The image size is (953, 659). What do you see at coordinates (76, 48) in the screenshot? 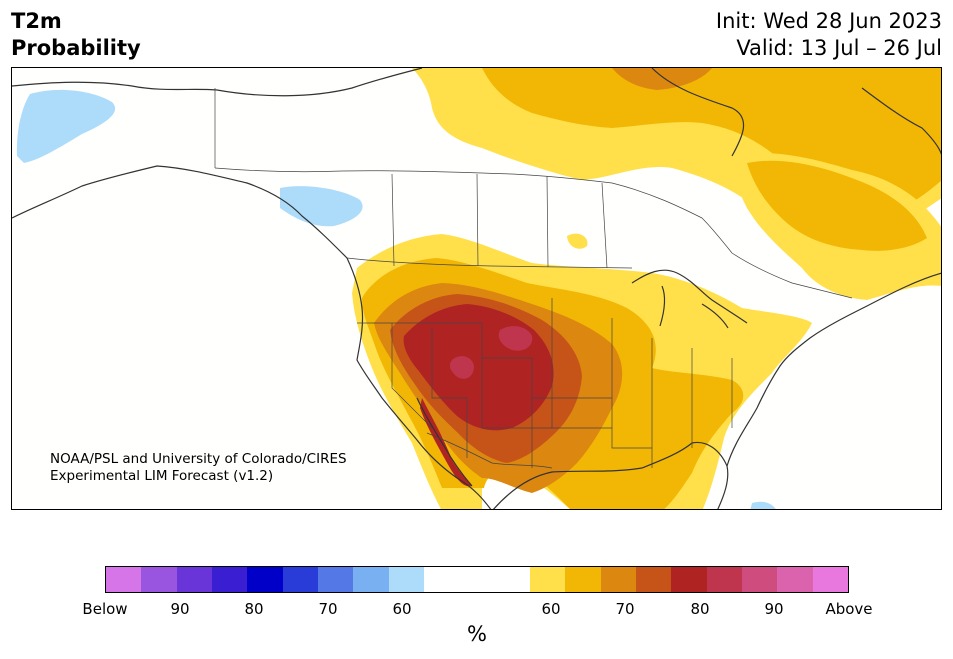
I see `map-title-line2: Probability` at bounding box center [76, 48].